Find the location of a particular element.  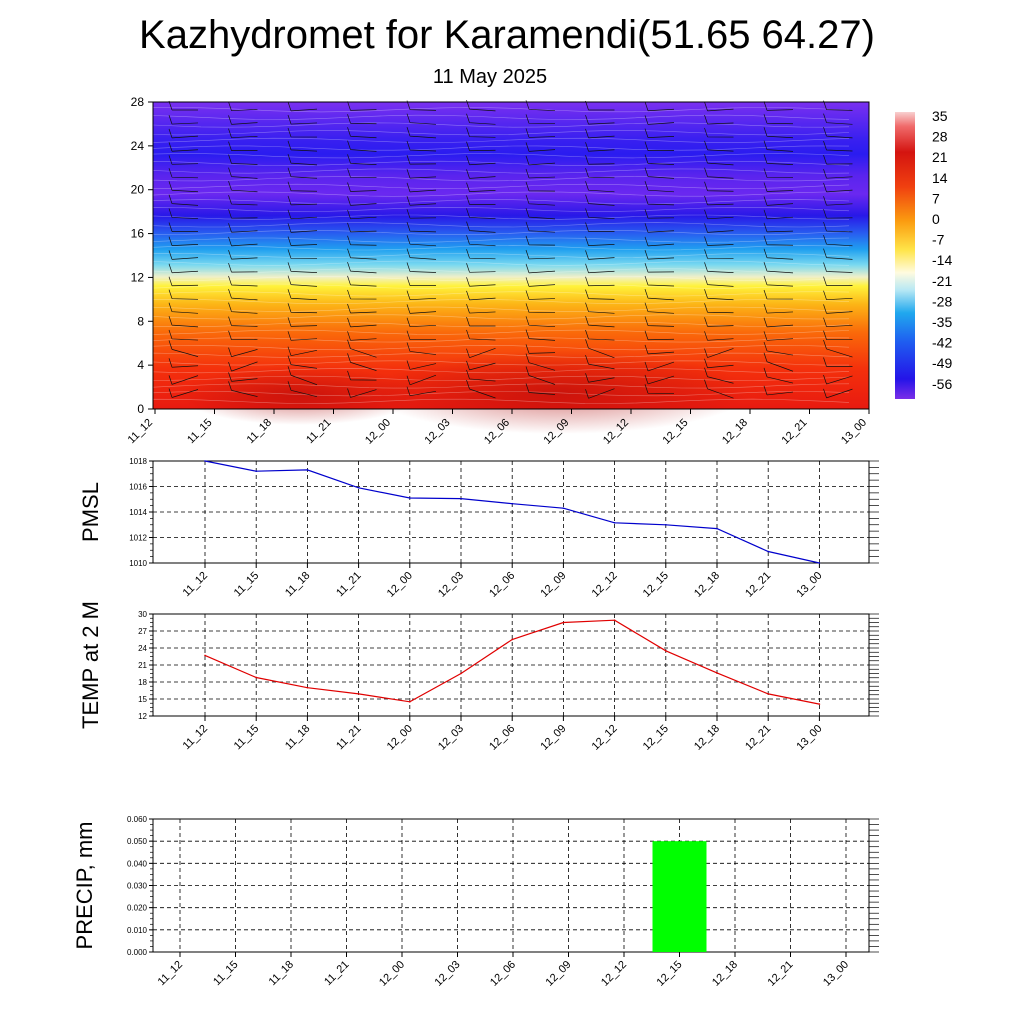

section-x-tick-label: 12_21 is located at coordinates (795, 432).